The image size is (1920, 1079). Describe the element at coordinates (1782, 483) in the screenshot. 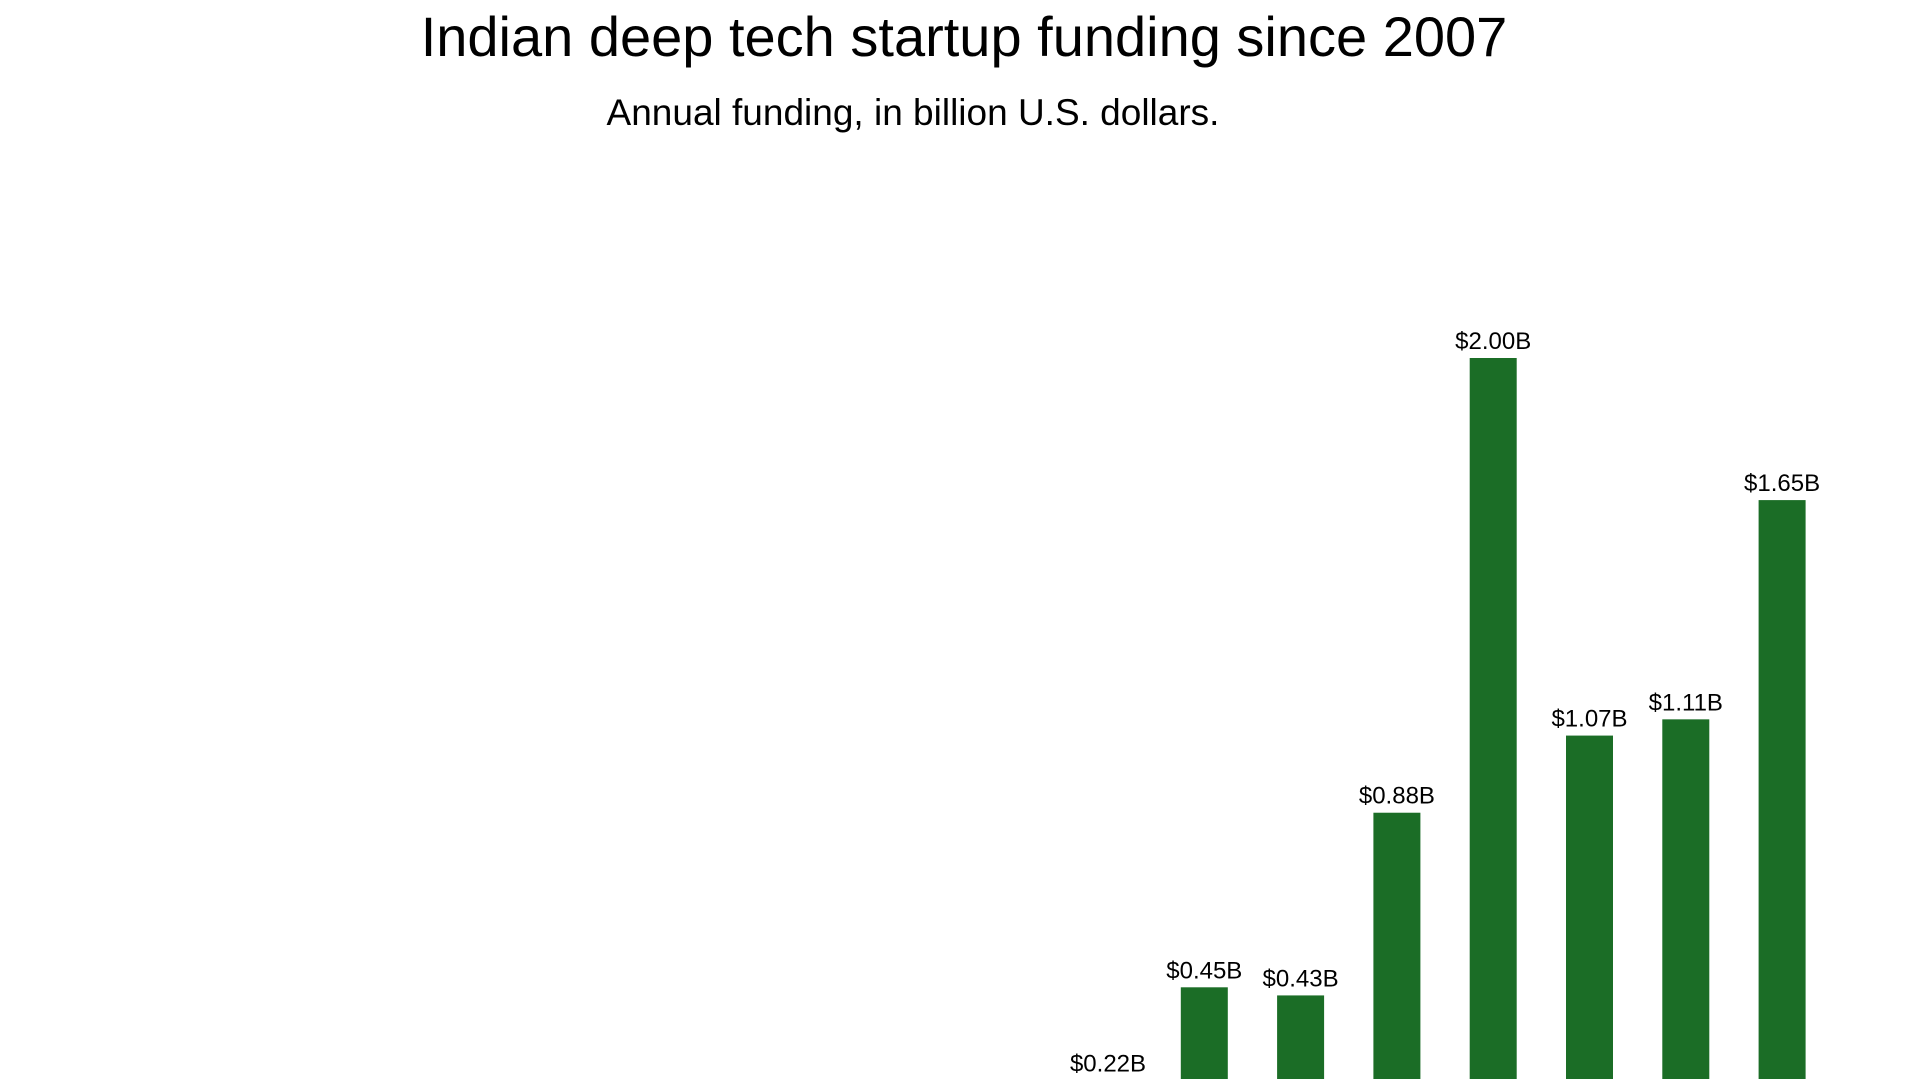

I see `data-label: $1.65B` at that location.